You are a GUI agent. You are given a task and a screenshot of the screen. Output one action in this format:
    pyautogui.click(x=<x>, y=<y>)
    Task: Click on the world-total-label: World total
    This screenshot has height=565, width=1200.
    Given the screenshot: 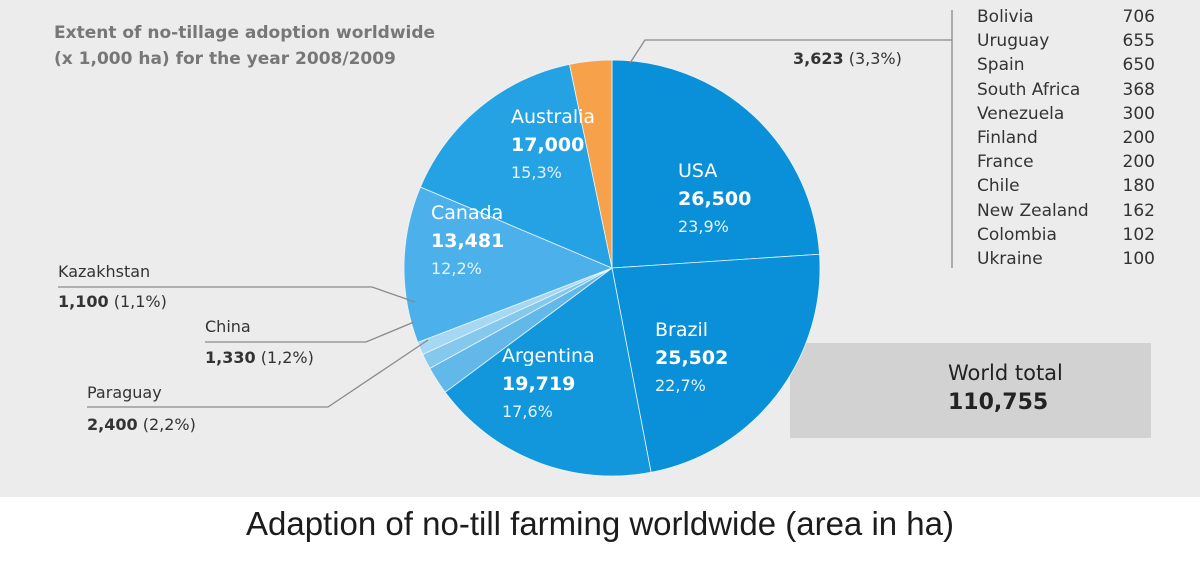 What is the action you would take?
    pyautogui.click(x=1005, y=373)
    